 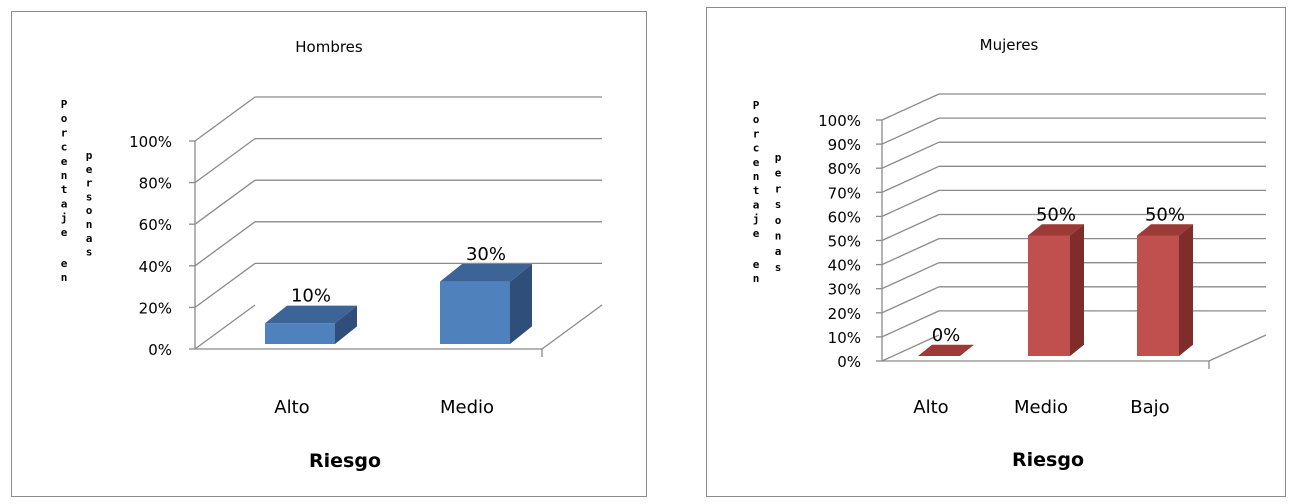 I want to click on y-tick-label: 10%, so click(x=844, y=338).